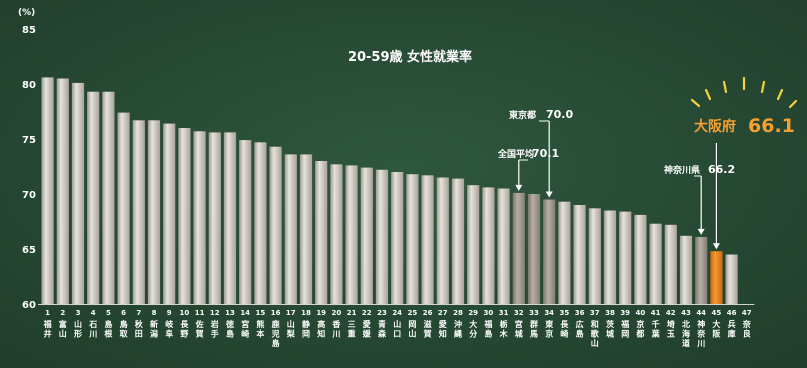 The image size is (807, 368). Describe the element at coordinates (565, 313) in the screenshot. I see `category-rank-label: 35` at that location.